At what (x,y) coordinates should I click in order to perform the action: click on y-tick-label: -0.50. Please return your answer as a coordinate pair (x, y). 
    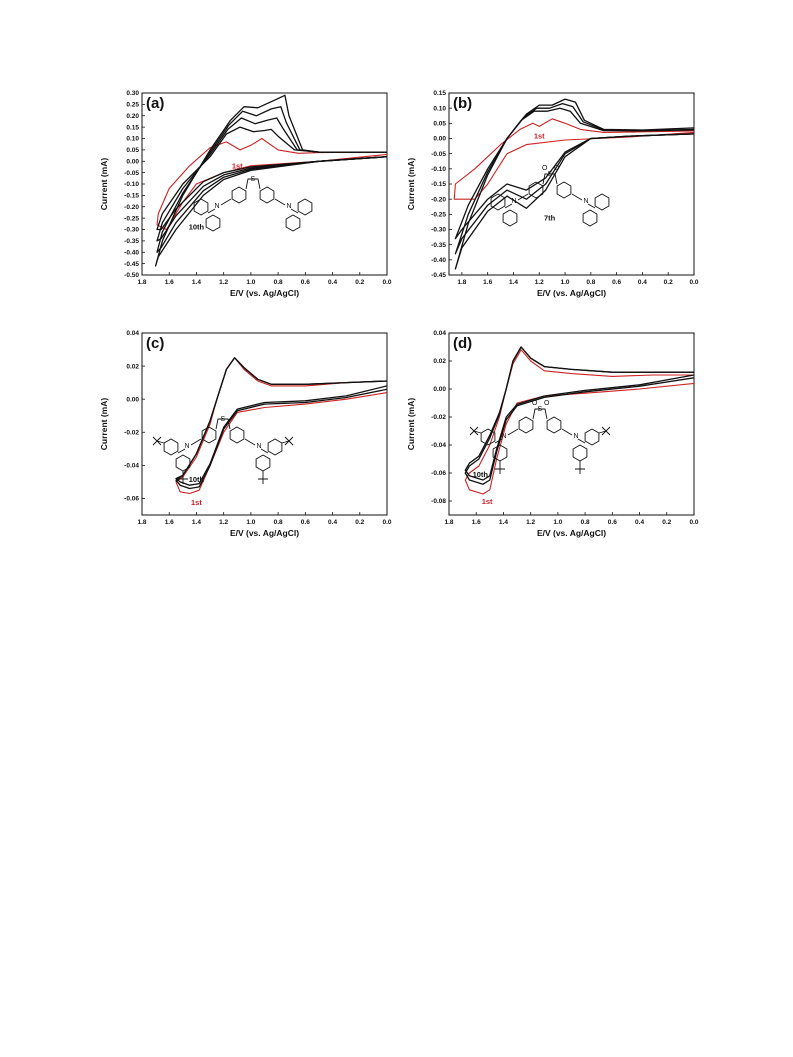
    Looking at the image, I should click on (131, 275).